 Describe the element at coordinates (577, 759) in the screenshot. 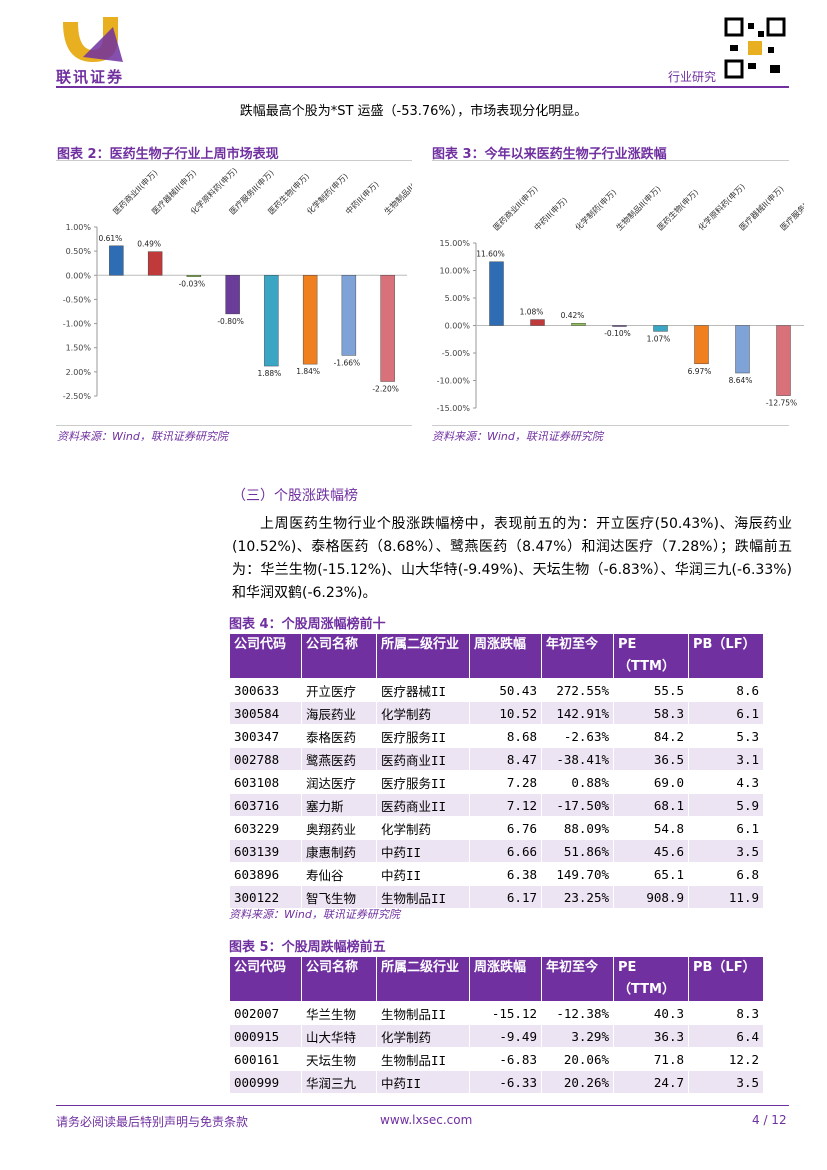

I see `cell: -38.41%` at that location.